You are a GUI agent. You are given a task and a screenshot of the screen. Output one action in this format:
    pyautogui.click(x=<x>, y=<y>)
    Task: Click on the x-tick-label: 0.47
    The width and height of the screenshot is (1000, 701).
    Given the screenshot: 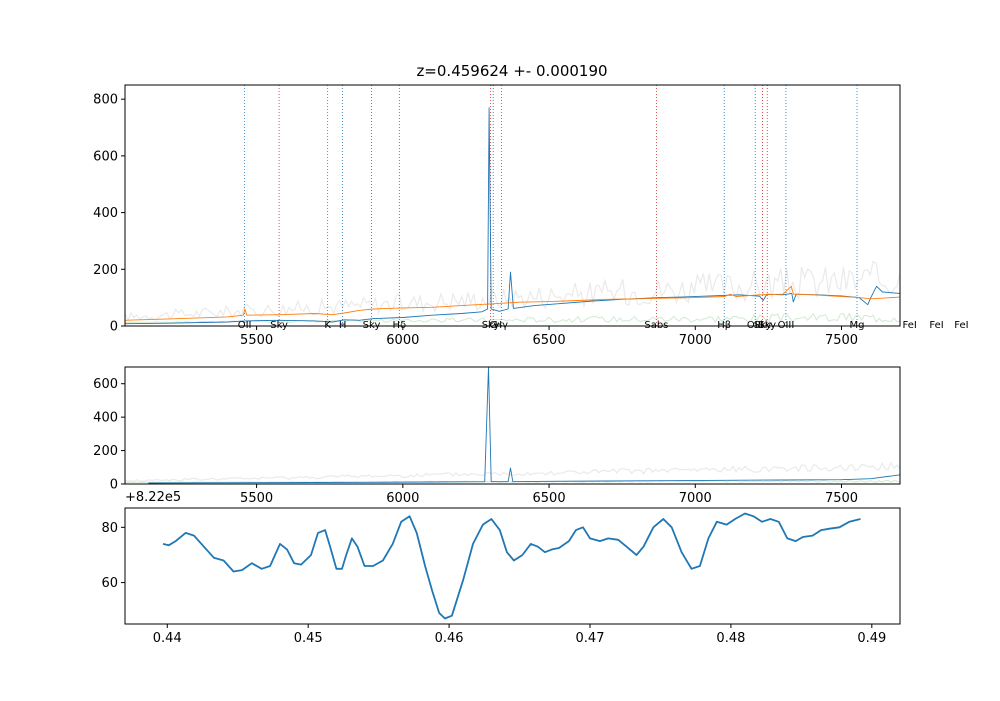 What is the action you would take?
    pyautogui.click(x=590, y=638)
    